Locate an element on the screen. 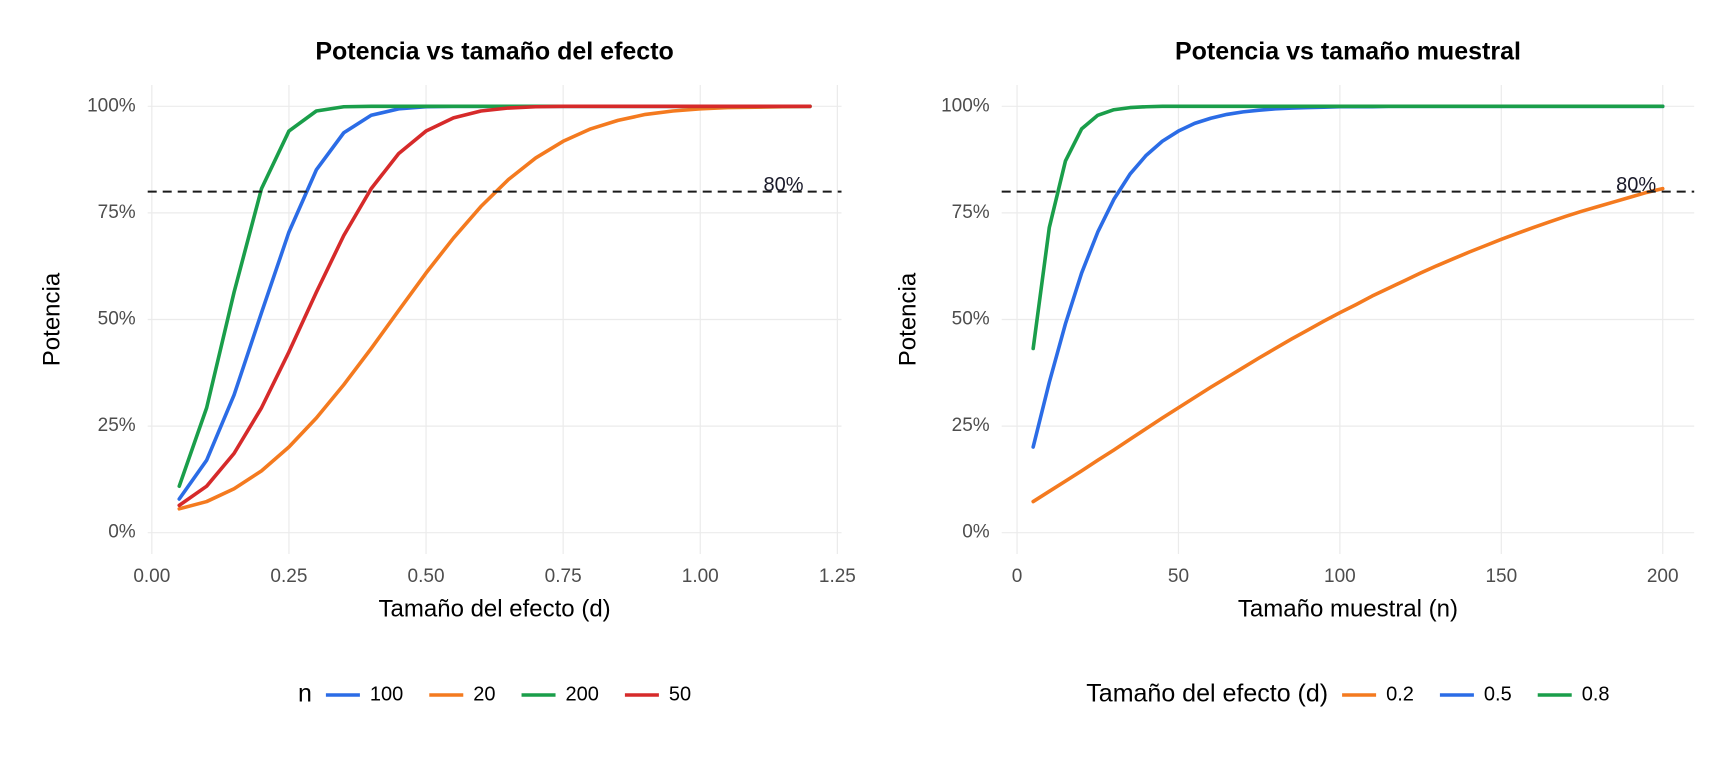 This screenshot has width=1728, height=773. x-tick-label: 0.00 is located at coordinates (151, 576).